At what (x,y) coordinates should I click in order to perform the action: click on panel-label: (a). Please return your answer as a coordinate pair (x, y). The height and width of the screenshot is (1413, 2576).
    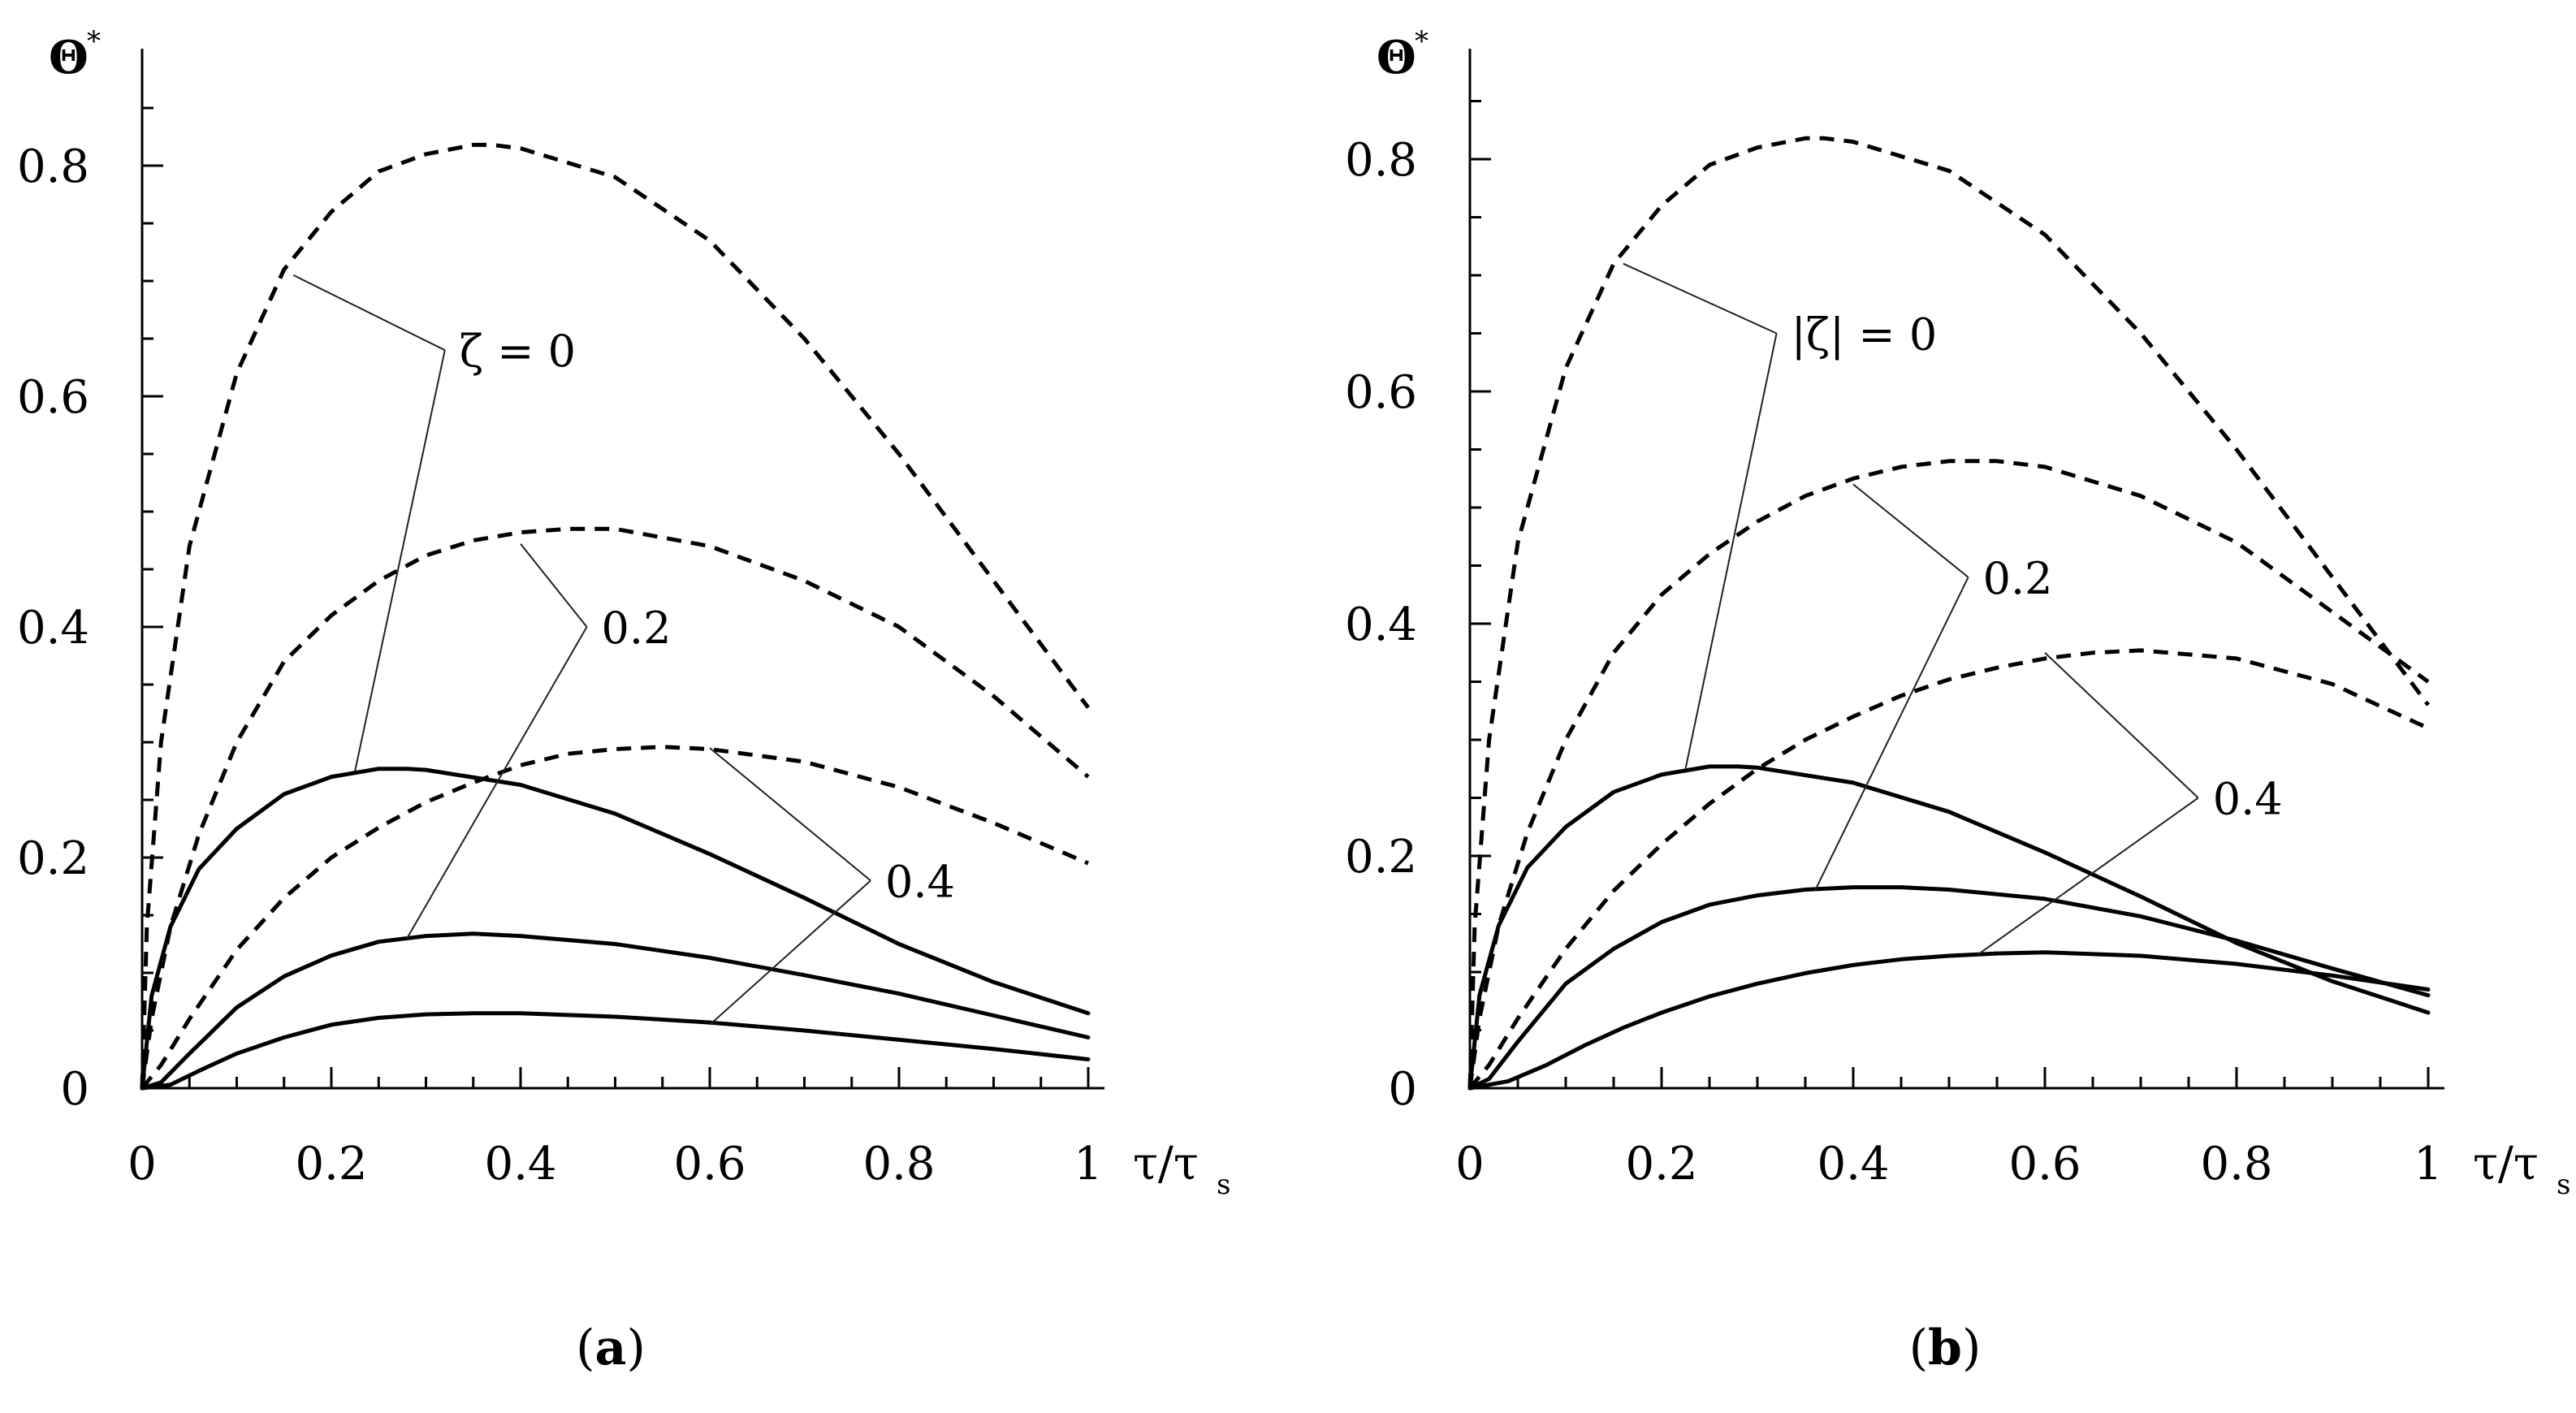
    Looking at the image, I should click on (611, 1348).